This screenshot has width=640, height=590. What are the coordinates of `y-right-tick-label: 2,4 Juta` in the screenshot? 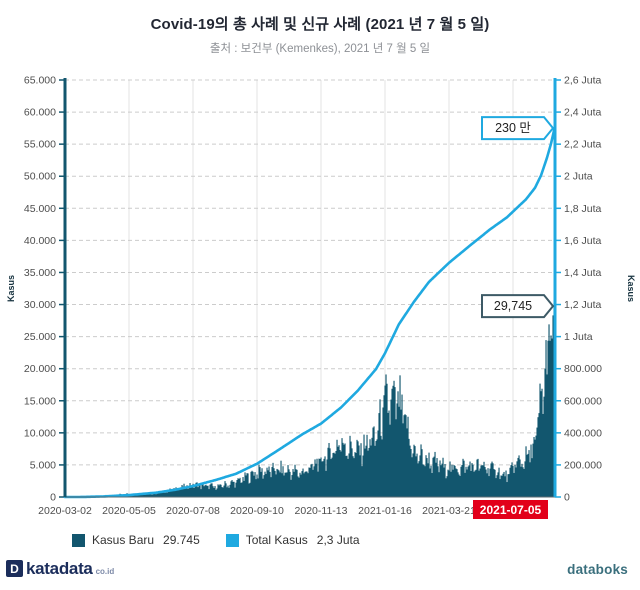 It's located at (583, 113).